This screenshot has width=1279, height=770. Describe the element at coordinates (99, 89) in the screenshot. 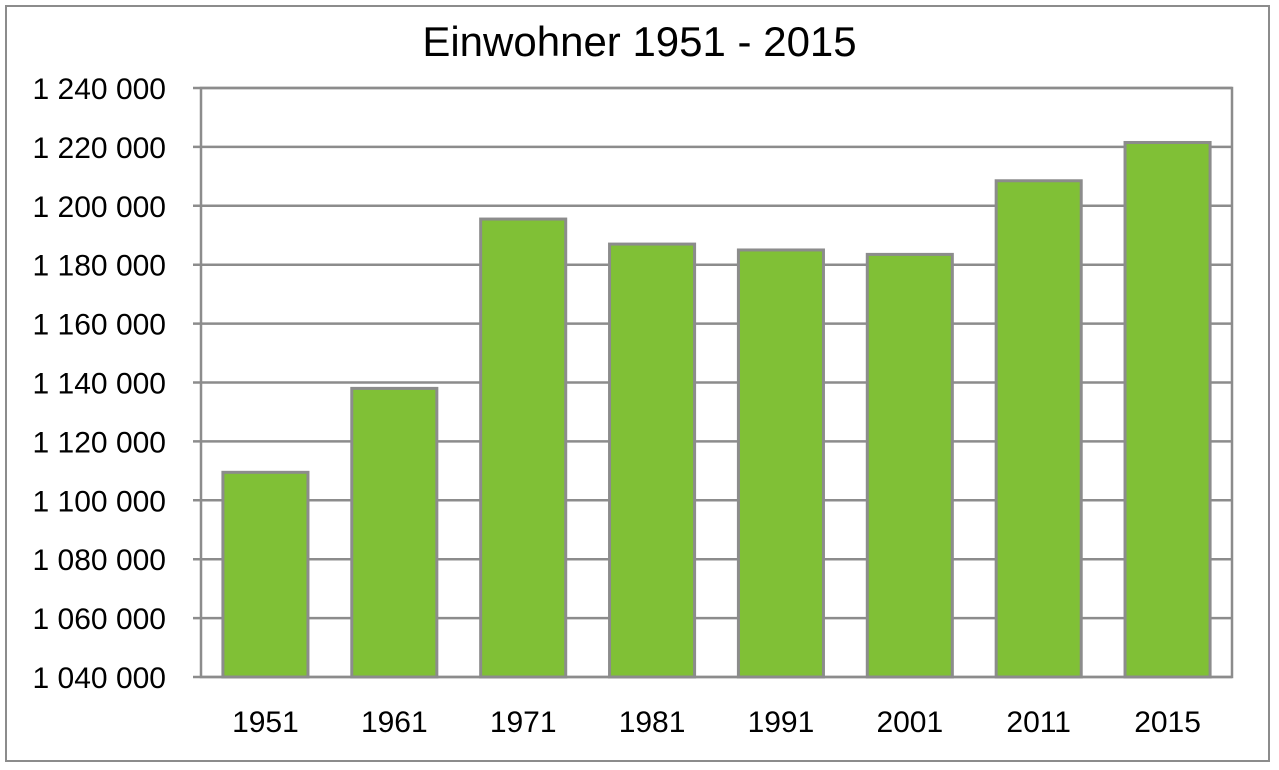

I see `y-tick-label: 1 240 000` at that location.